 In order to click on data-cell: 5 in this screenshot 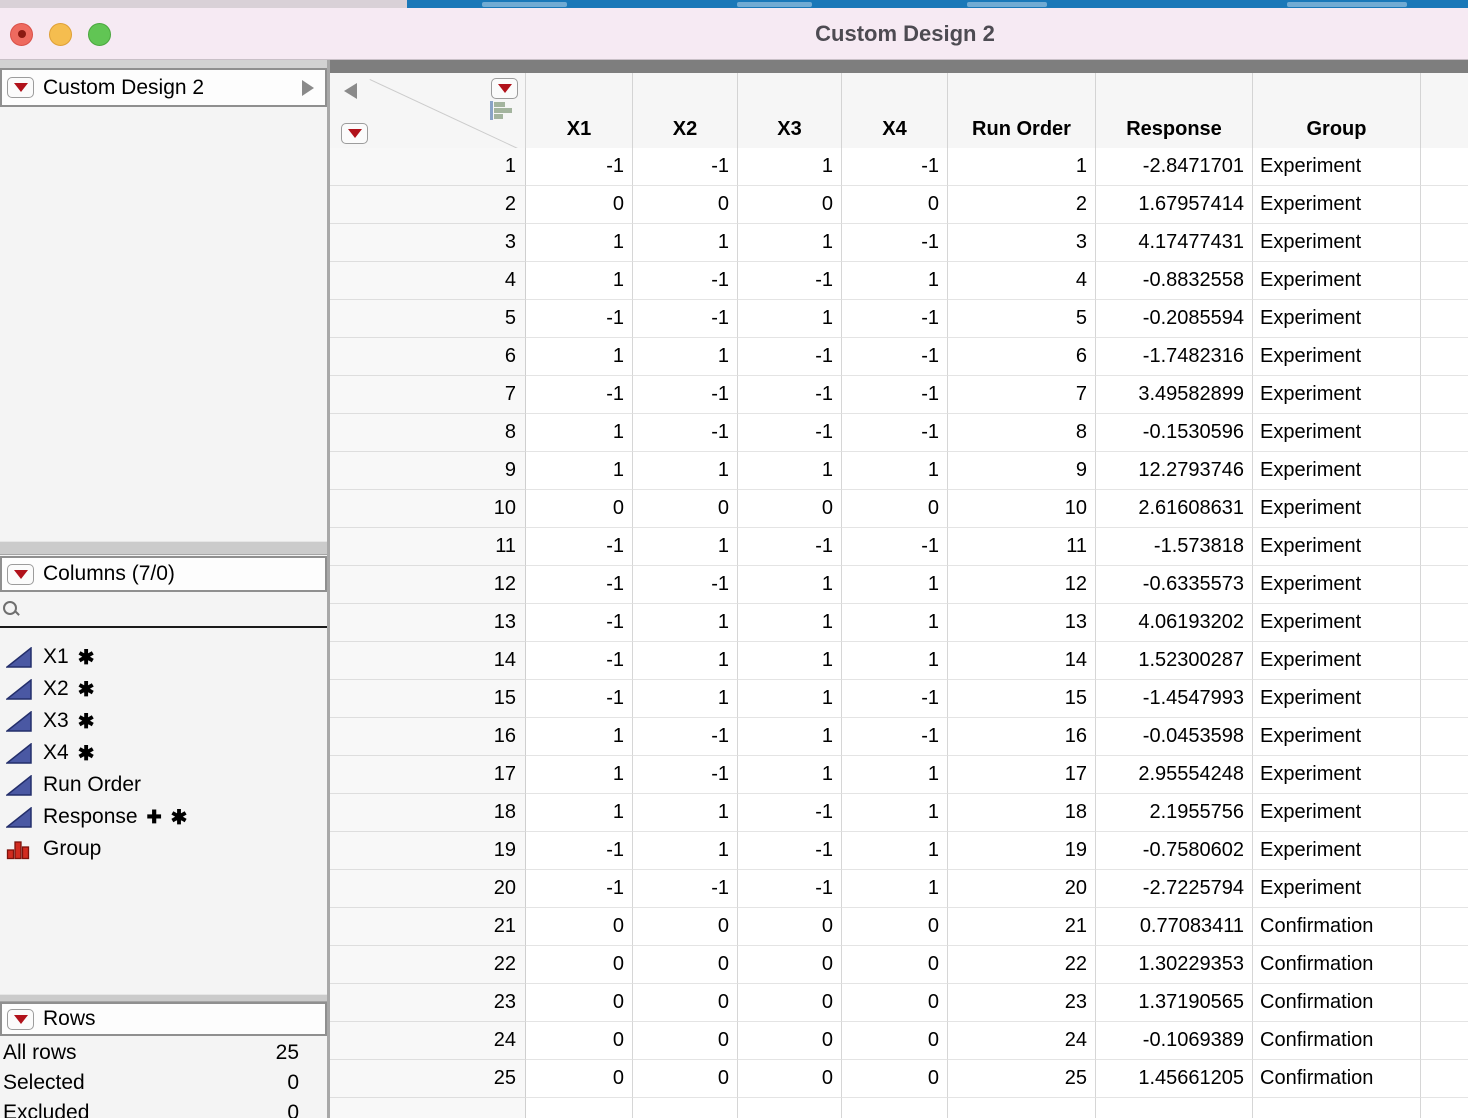, I will do `click(1022, 319)`.